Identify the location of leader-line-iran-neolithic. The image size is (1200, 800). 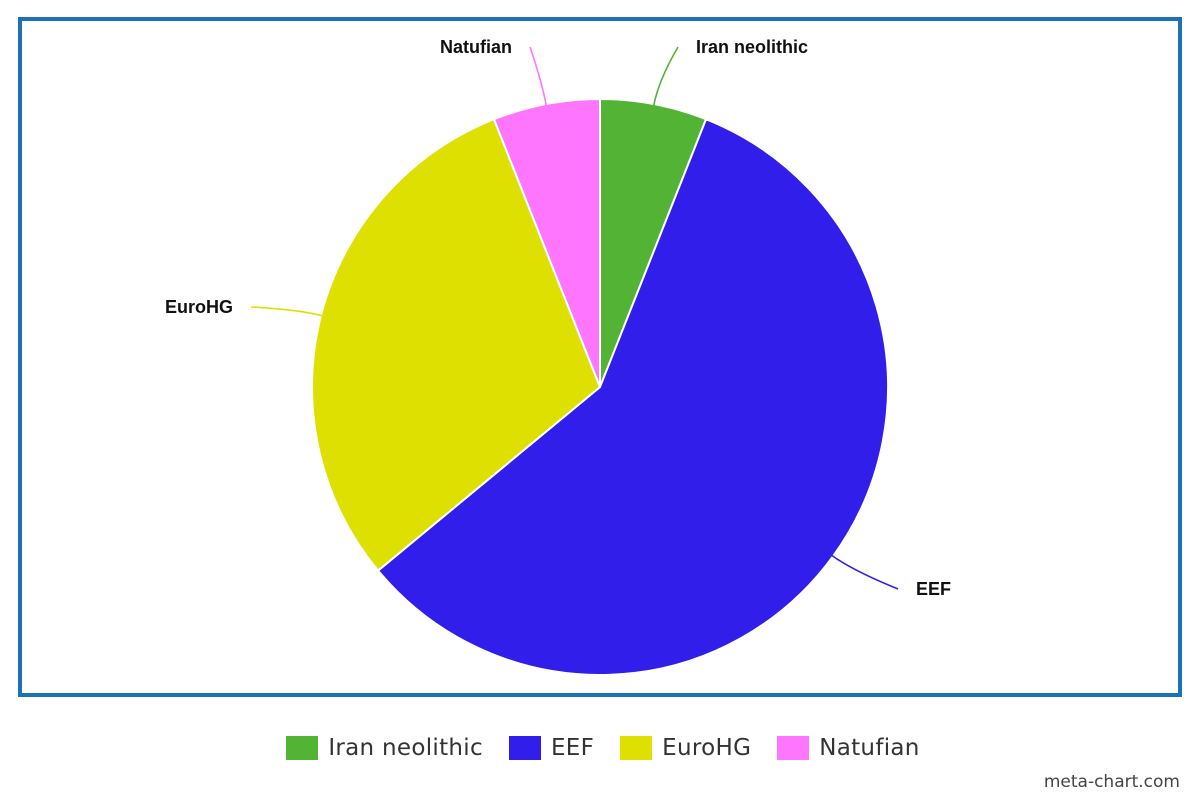
(665, 76).